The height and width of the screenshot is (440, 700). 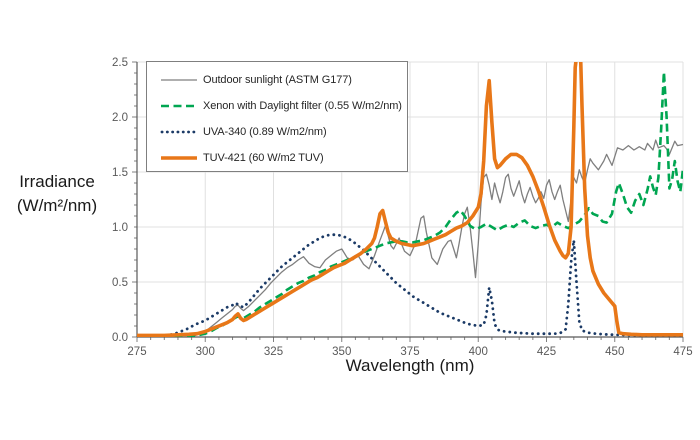 I want to click on legend-label-uva340: UVA-340 (0.89 W/m2/nm), so click(x=265, y=132).